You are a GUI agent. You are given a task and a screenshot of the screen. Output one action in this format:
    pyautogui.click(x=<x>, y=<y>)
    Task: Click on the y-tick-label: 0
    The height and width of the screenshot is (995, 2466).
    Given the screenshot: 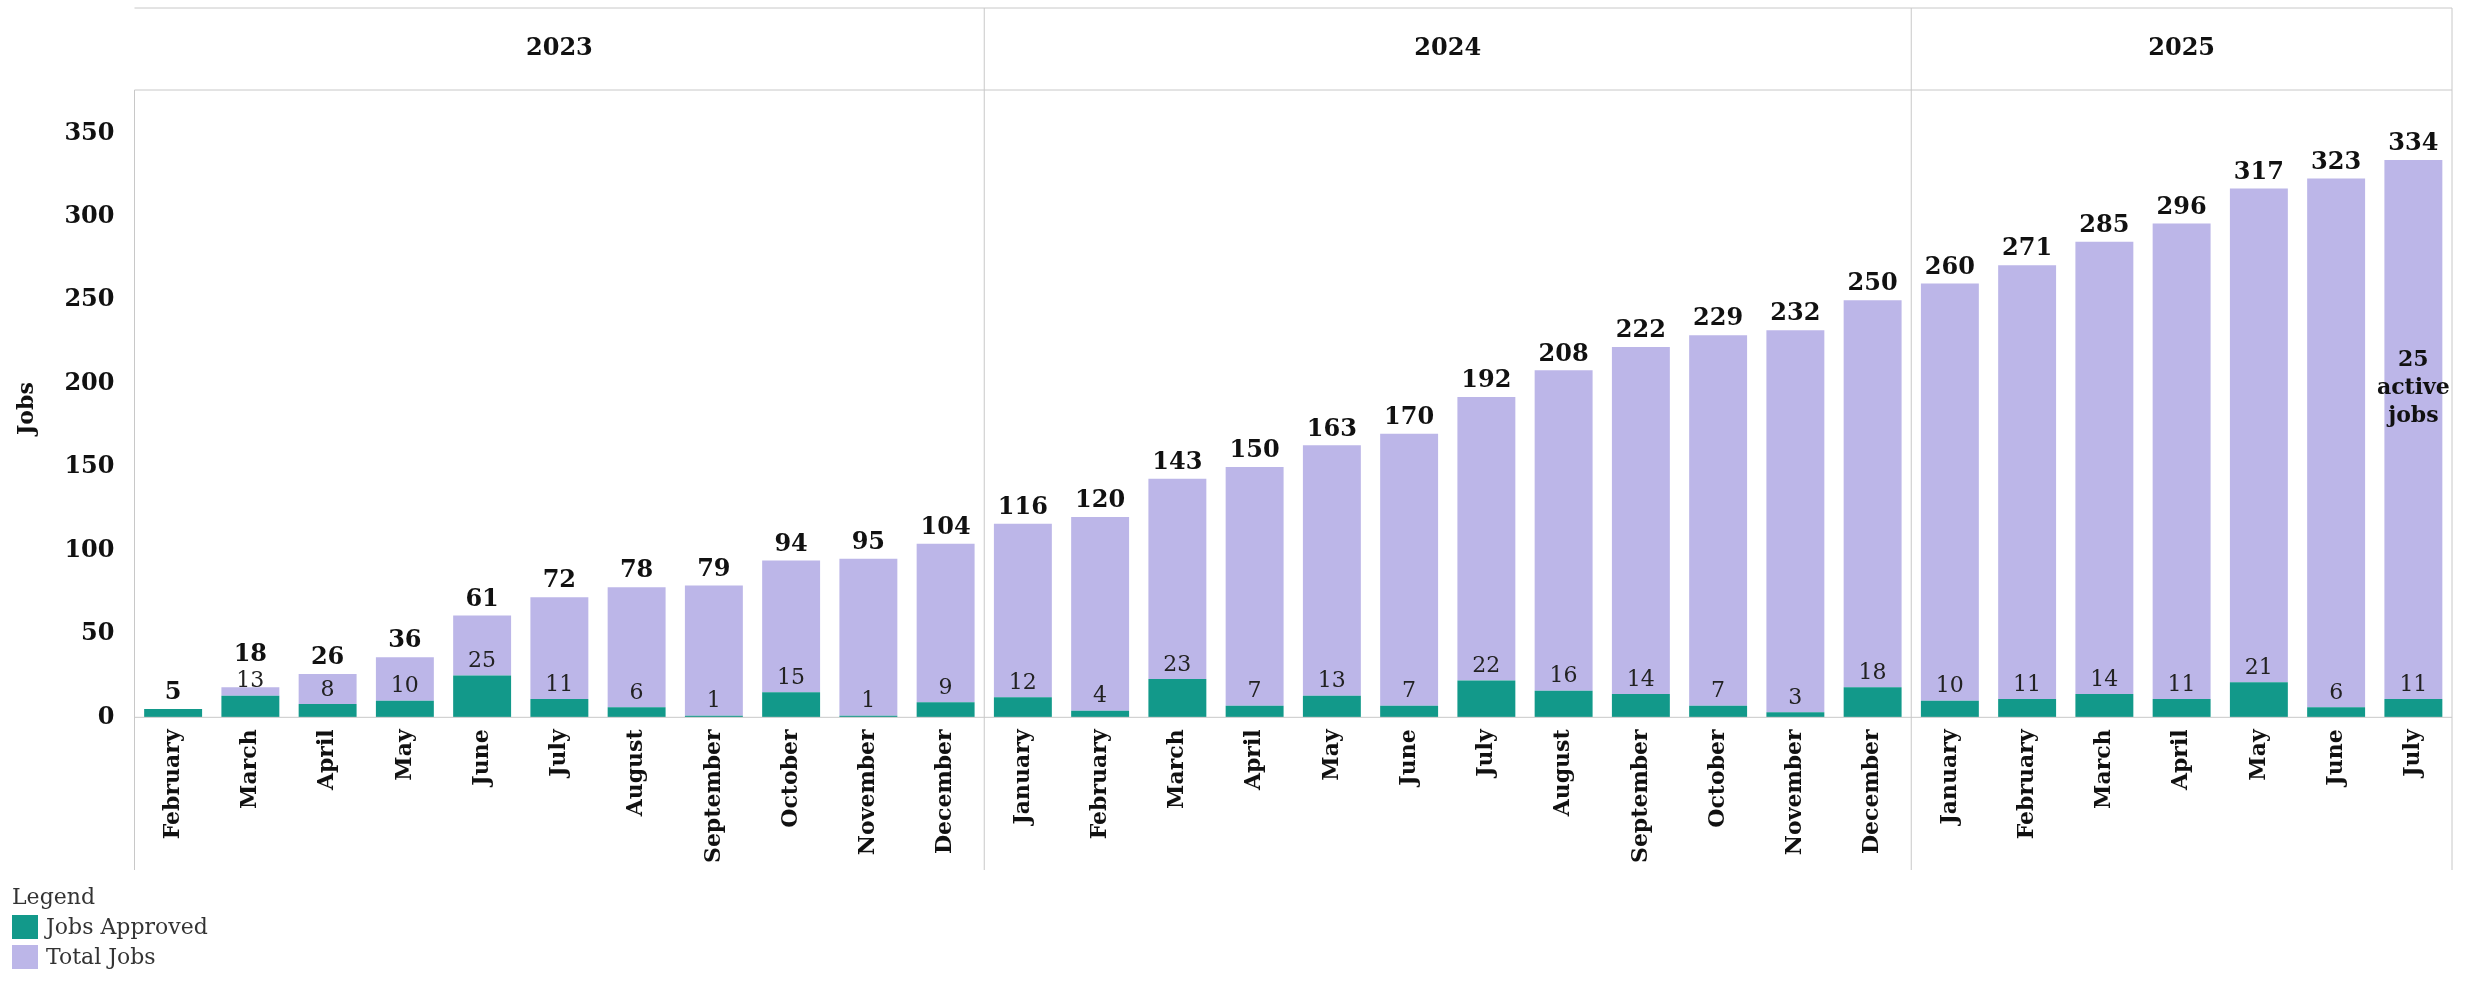 What is the action you would take?
    pyautogui.click(x=106, y=715)
    